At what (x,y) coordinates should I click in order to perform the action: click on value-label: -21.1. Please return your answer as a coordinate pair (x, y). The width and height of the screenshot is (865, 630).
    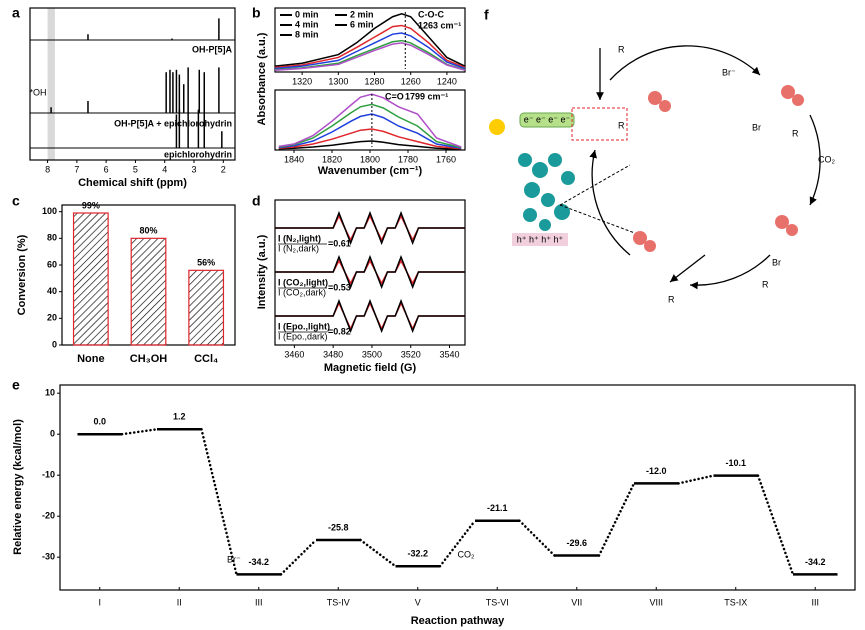
    Looking at the image, I should click on (497, 508).